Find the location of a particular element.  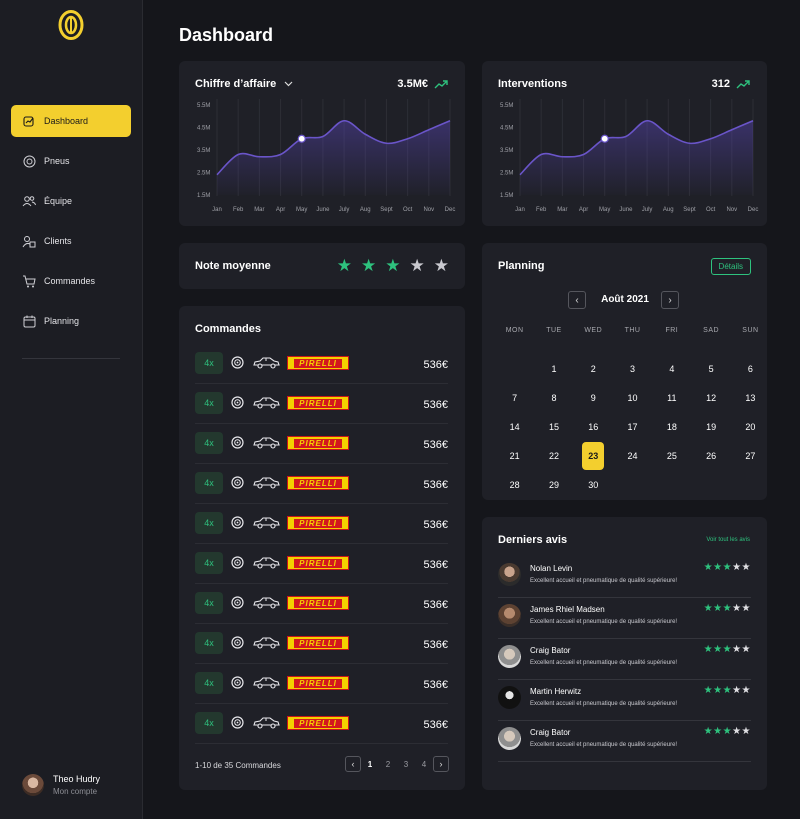

nav-item-commandes: Commandes is located at coordinates (71, 281).